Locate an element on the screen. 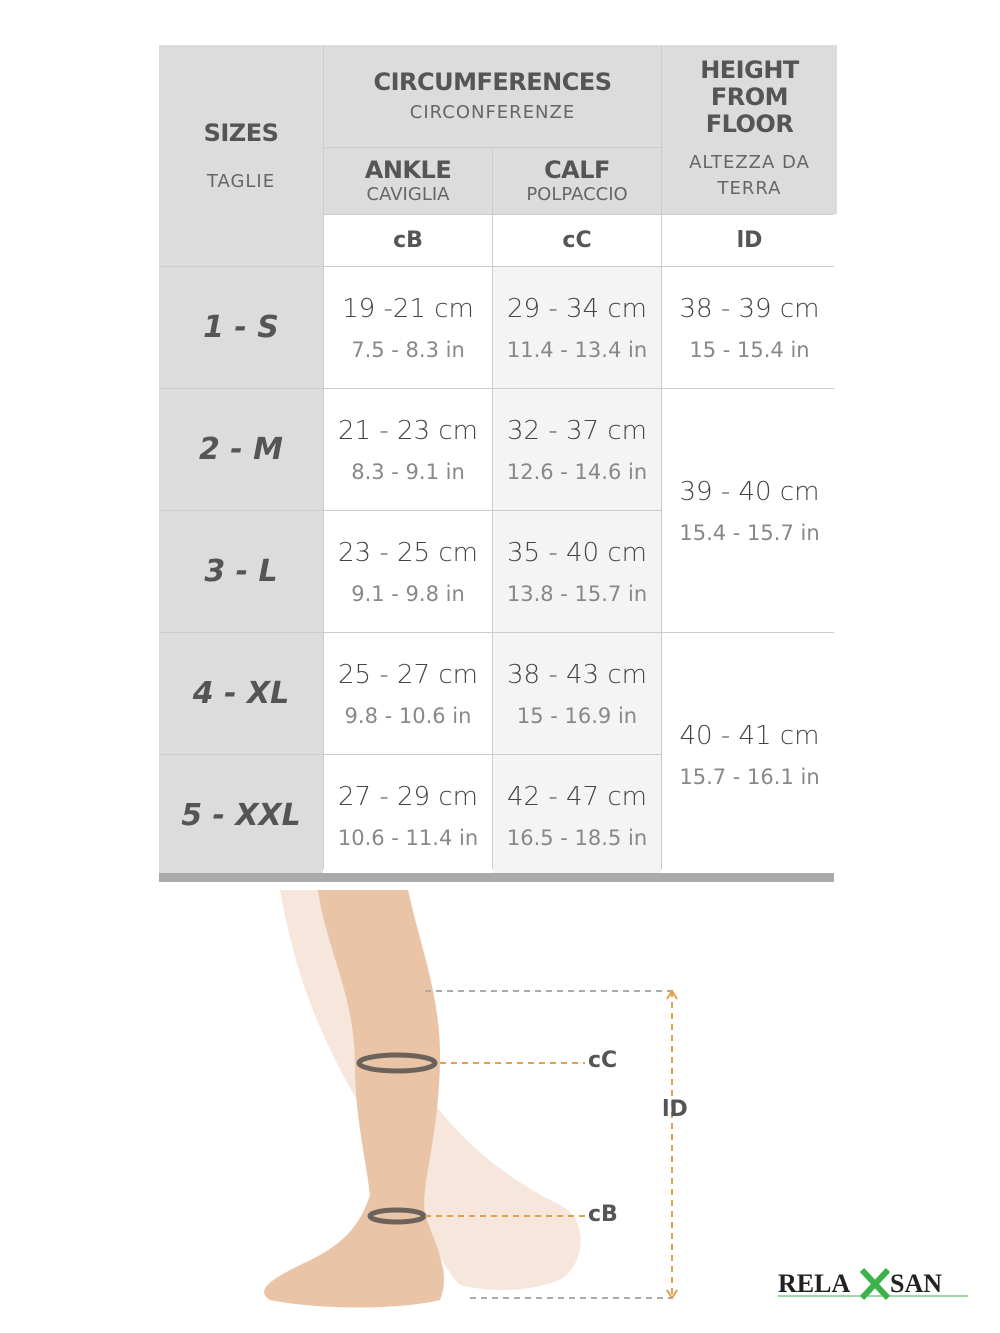  size-label: 3 - L is located at coordinates (241, 571).